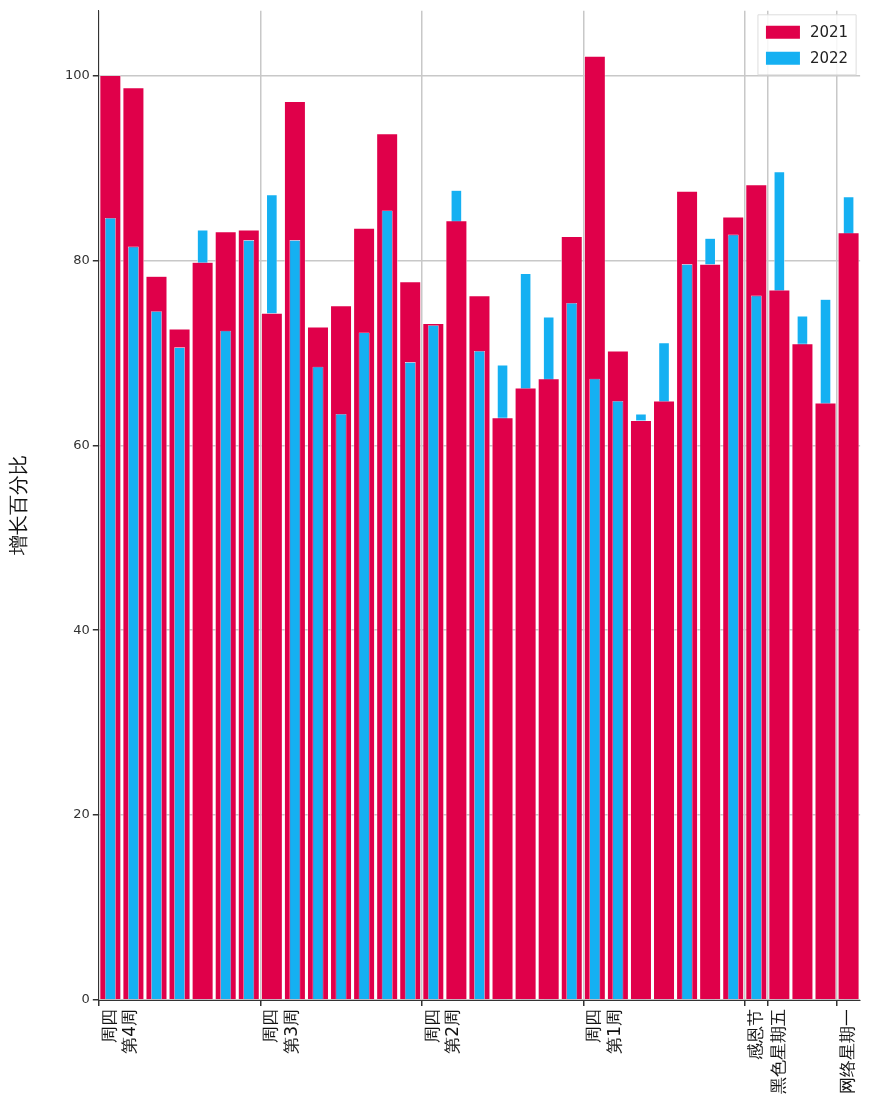 The height and width of the screenshot is (1101, 872). I want to click on legend-label: 2021, so click(829, 31).